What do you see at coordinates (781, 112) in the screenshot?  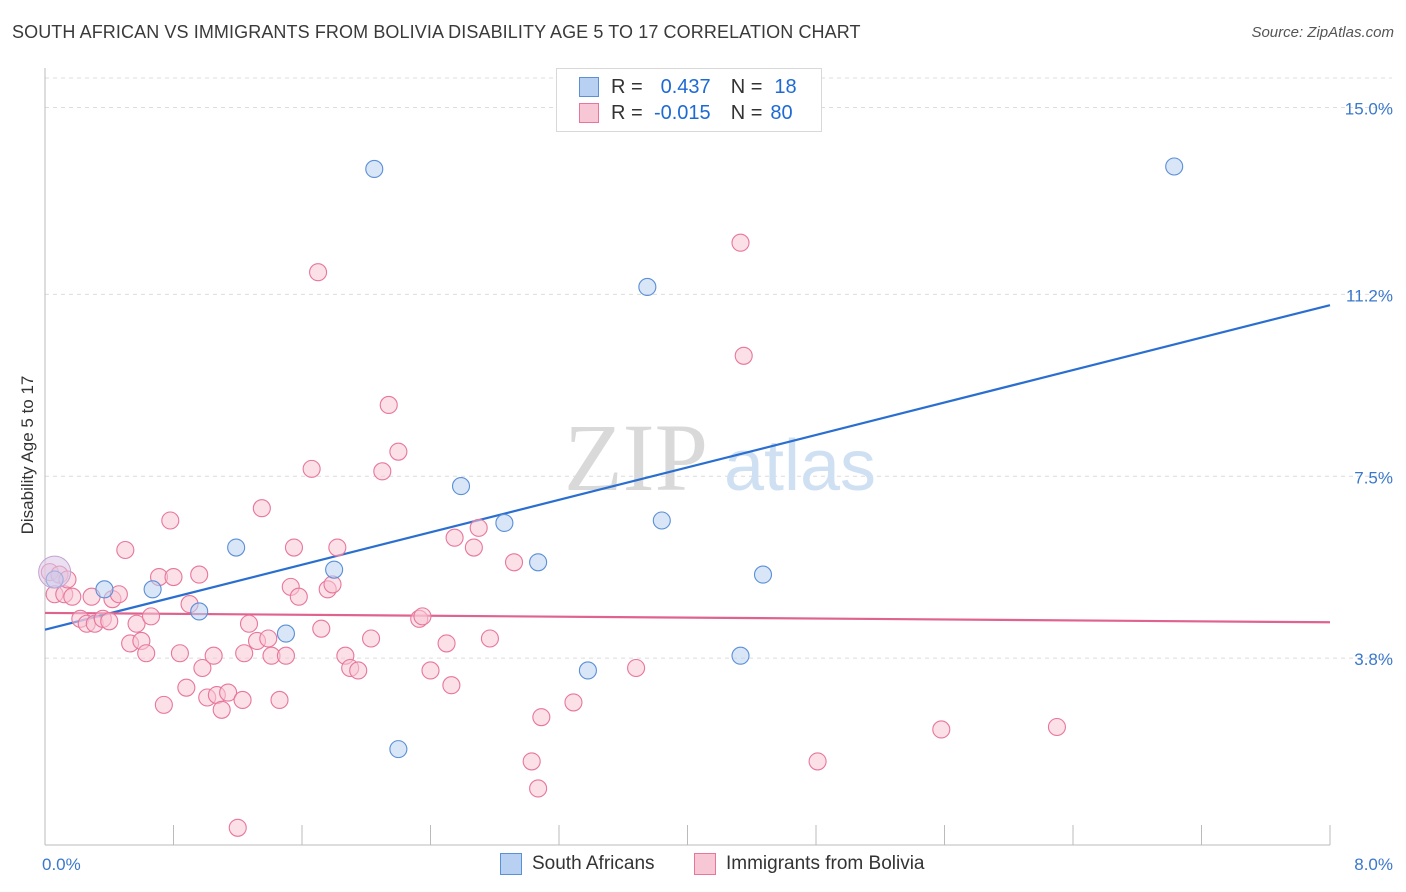 I see `legend-n-value: 80` at bounding box center [781, 112].